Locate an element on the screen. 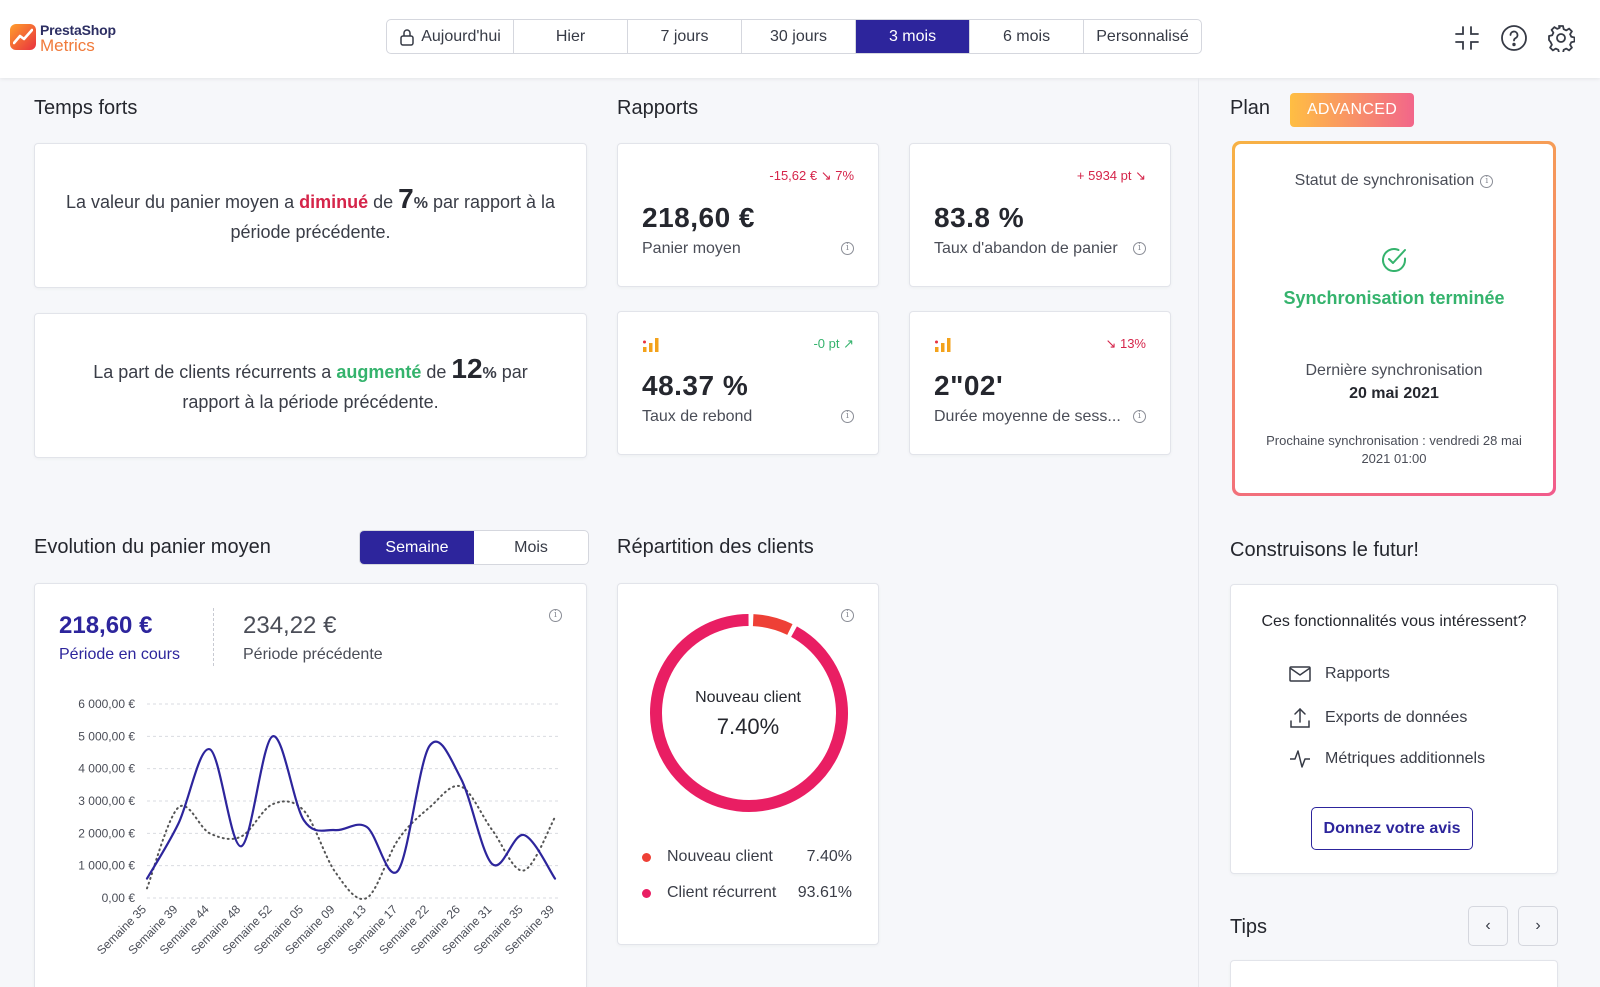  kpi-value: 2"02' is located at coordinates (969, 385).